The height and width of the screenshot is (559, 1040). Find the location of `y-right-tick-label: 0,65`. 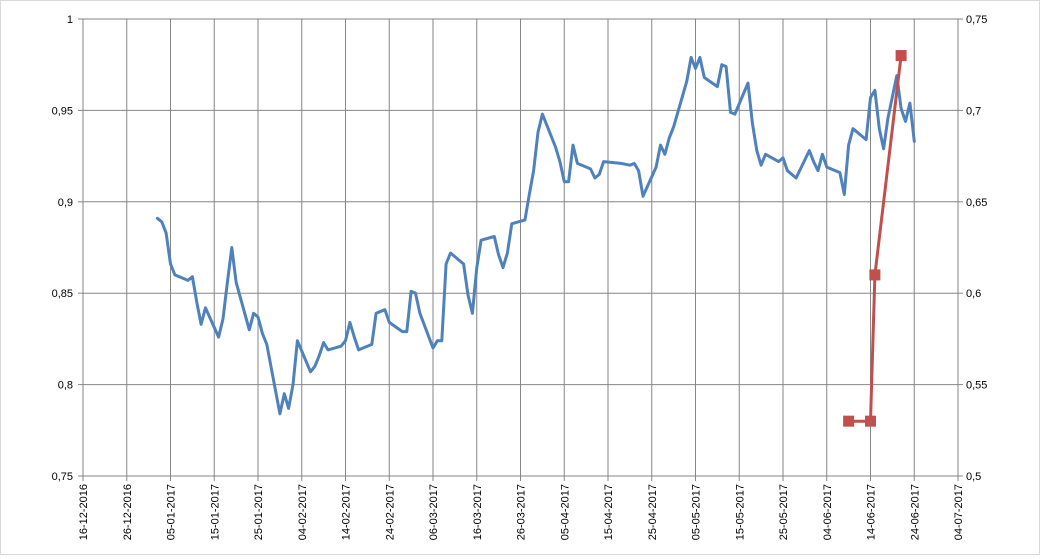

y-right-tick-label: 0,65 is located at coordinates (976, 203).